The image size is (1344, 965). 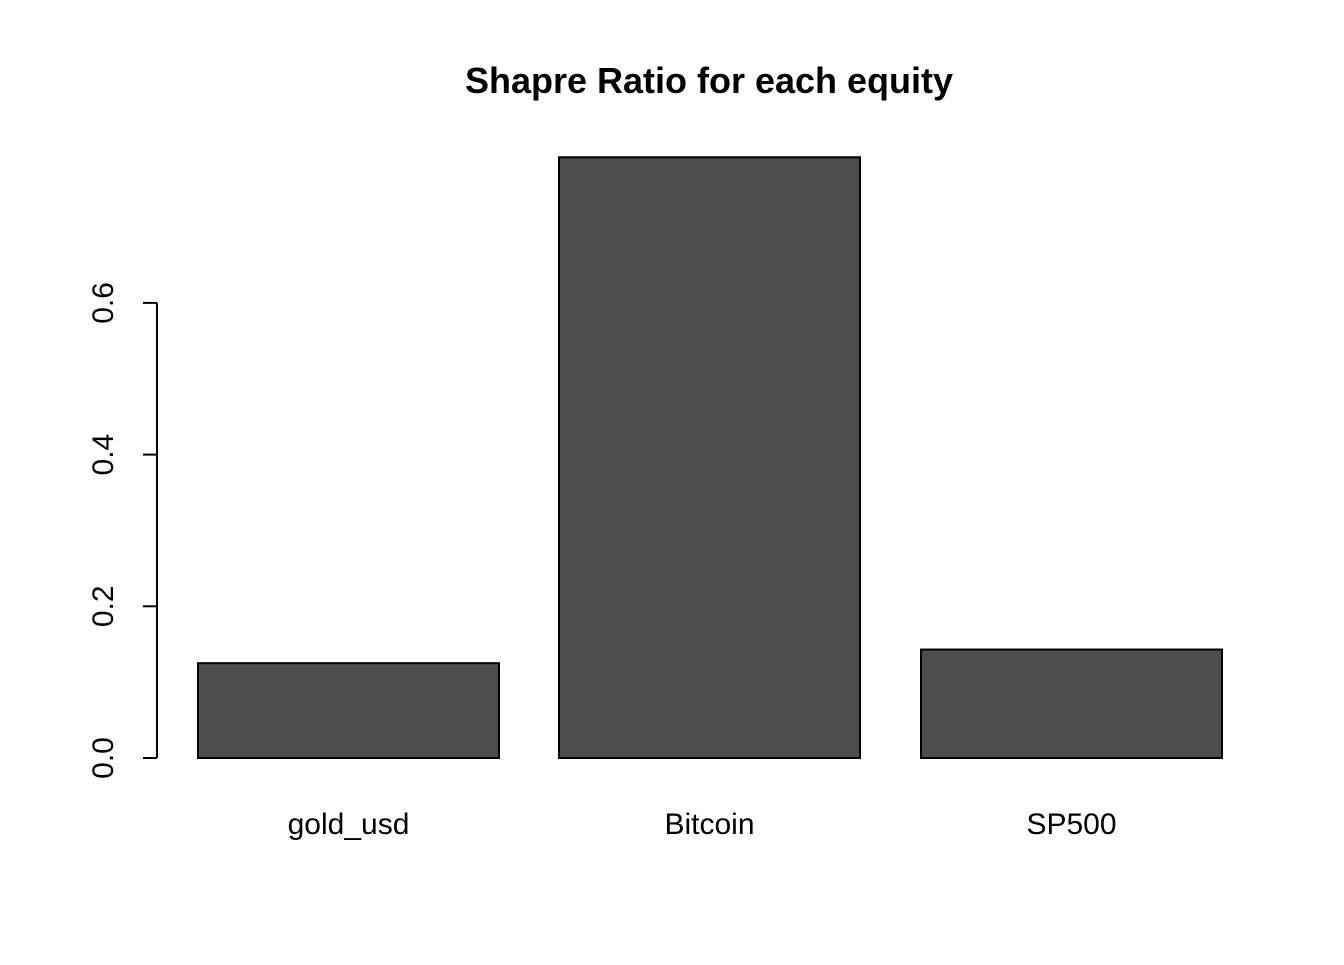 I want to click on y-tick-label: 0.4, so click(x=103, y=455).